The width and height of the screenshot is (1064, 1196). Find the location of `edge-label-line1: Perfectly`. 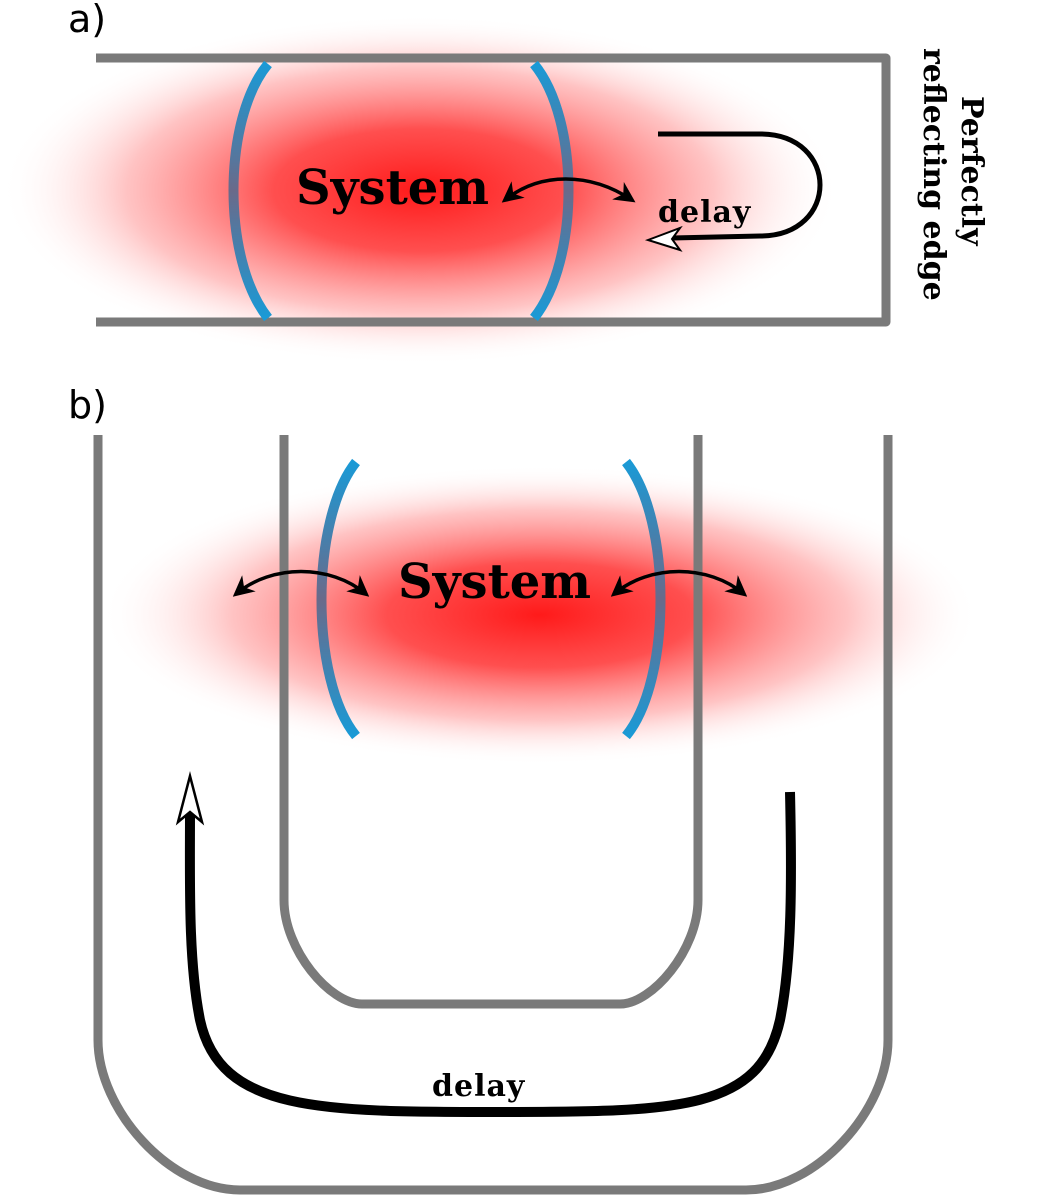

edge-label-line1: Perfectly is located at coordinates (971, 171).